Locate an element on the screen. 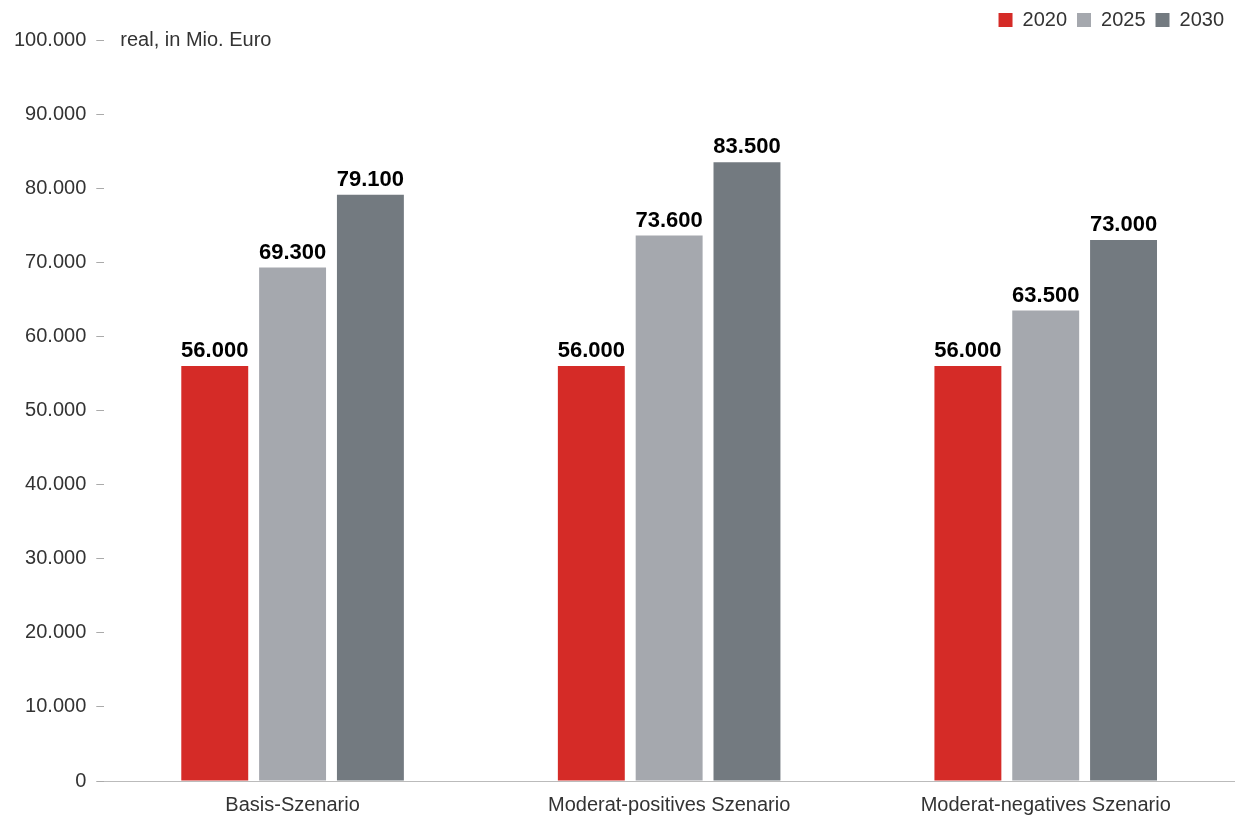 Image resolution: width=1238 pixels, height=821 pixels. y-axis-title: real, in Mio. Euro is located at coordinates (196, 38).